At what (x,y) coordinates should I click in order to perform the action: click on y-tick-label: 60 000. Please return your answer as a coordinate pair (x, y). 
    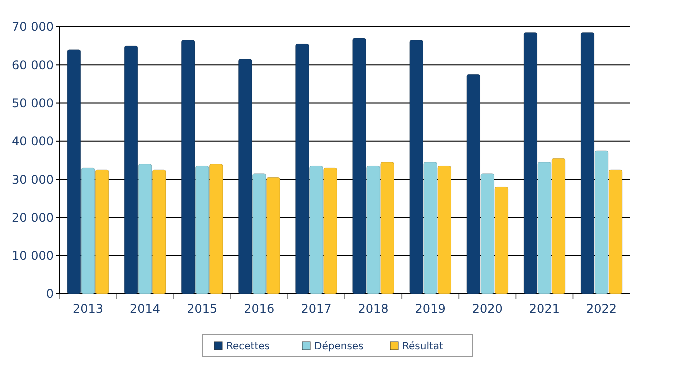
    Looking at the image, I should click on (33, 65).